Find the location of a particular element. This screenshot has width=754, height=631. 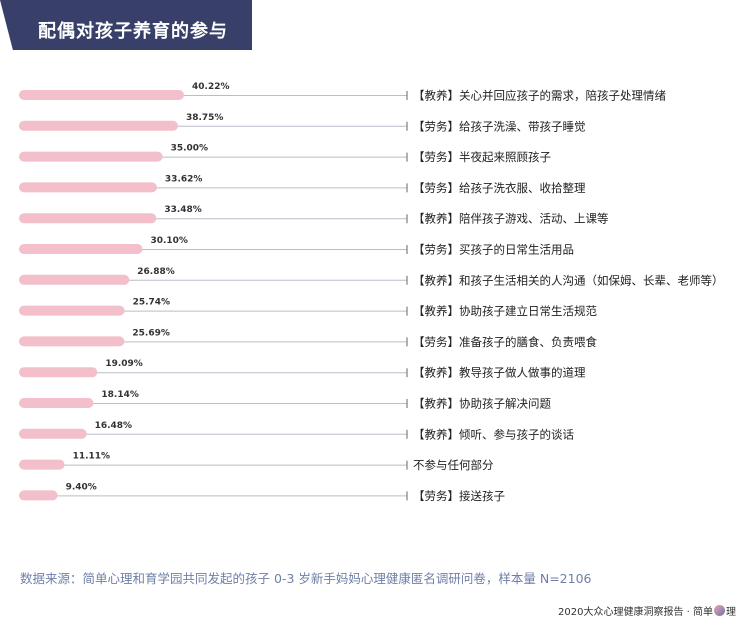

bar-value-label: 25.69% is located at coordinates (151, 333).